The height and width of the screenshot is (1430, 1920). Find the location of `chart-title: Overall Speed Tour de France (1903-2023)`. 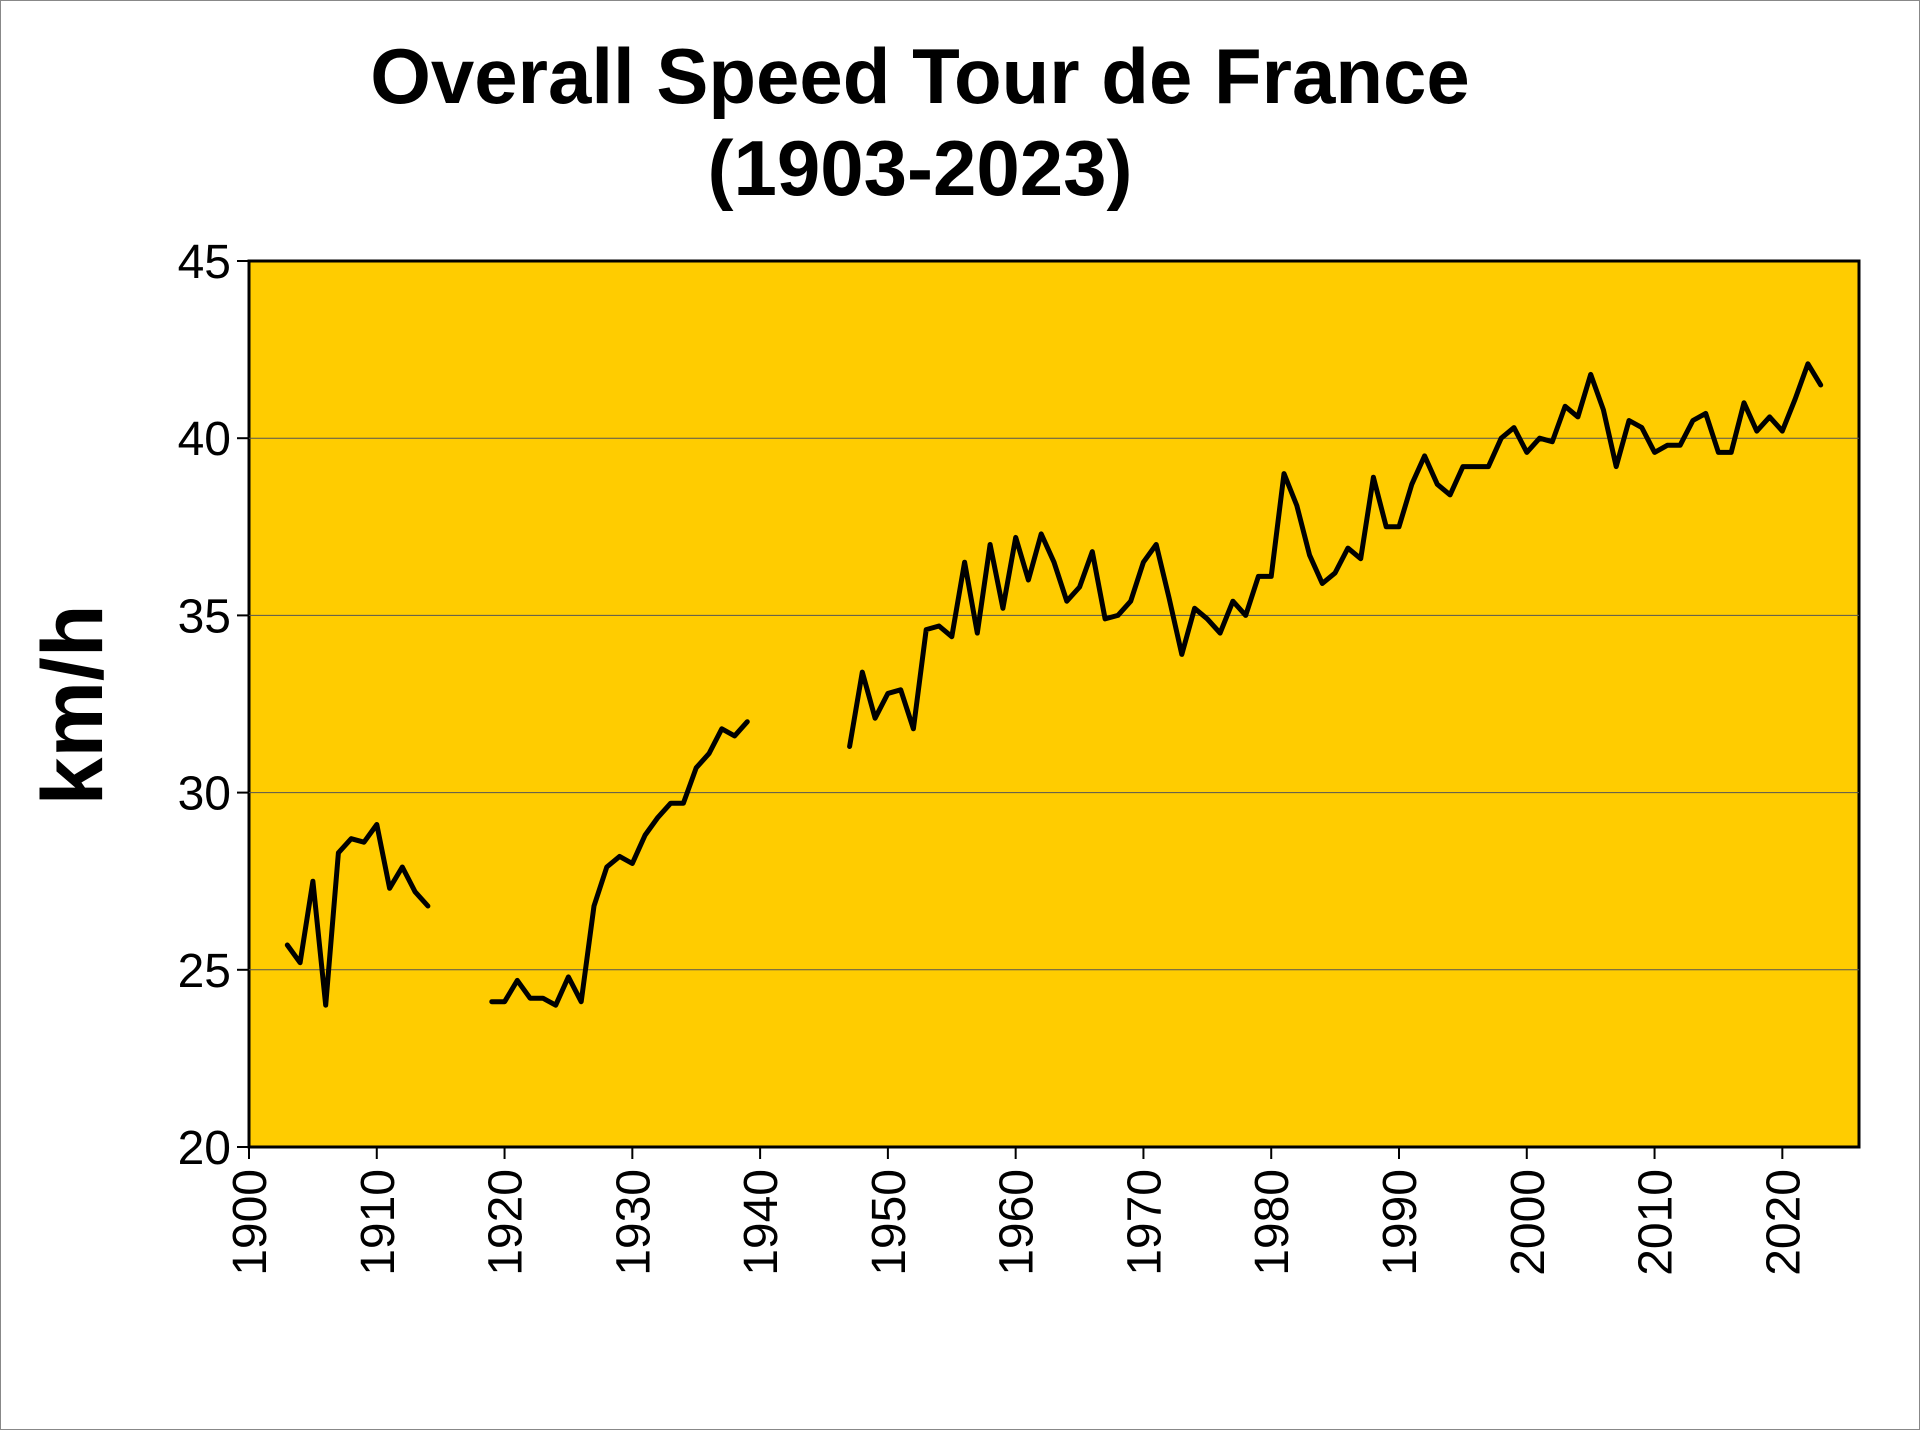

chart-title: Overall Speed Tour de France (1903-2023) is located at coordinates (920, 122).